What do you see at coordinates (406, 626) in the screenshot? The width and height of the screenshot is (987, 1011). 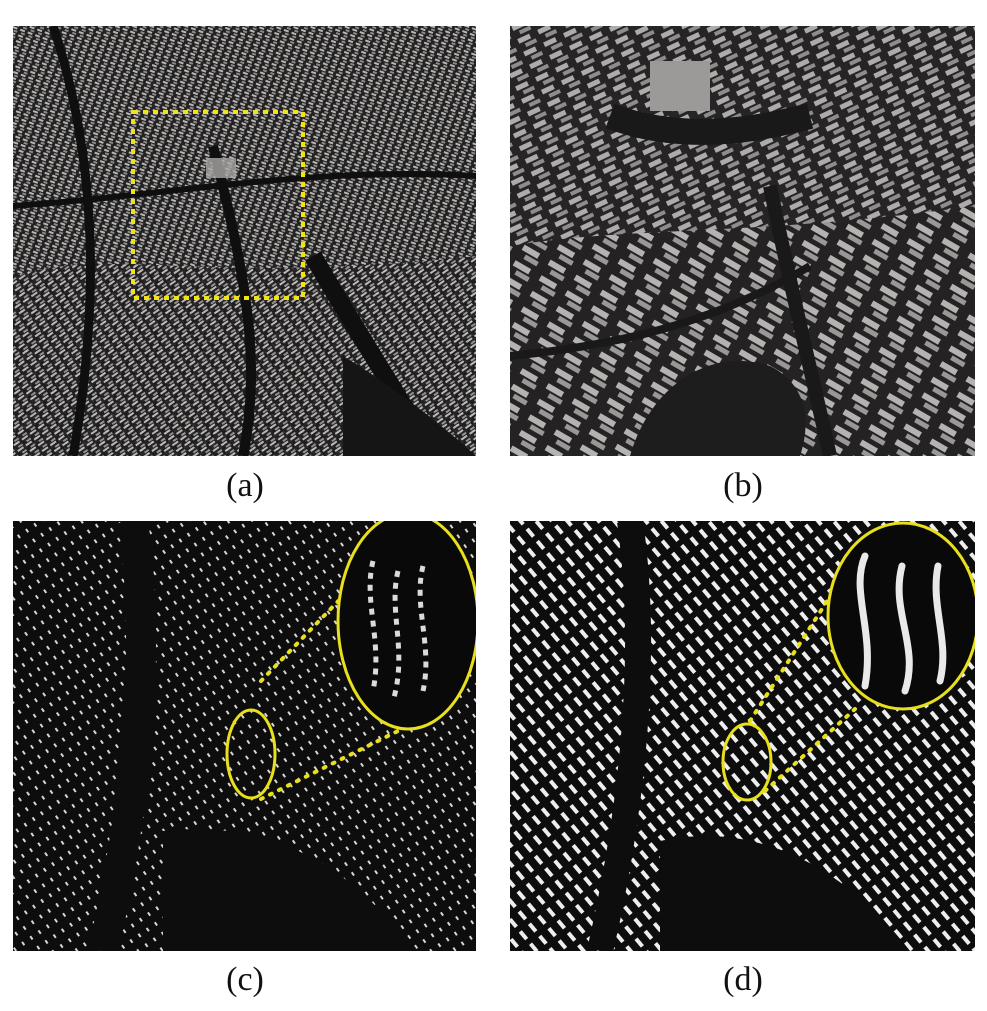 I see `large-zoom-ellipse` at bounding box center [406, 626].